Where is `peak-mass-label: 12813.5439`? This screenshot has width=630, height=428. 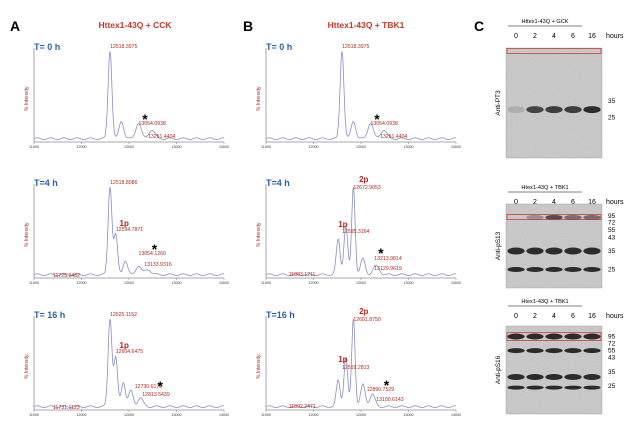 peak-mass-label: 12813.5439 is located at coordinates (156, 395).